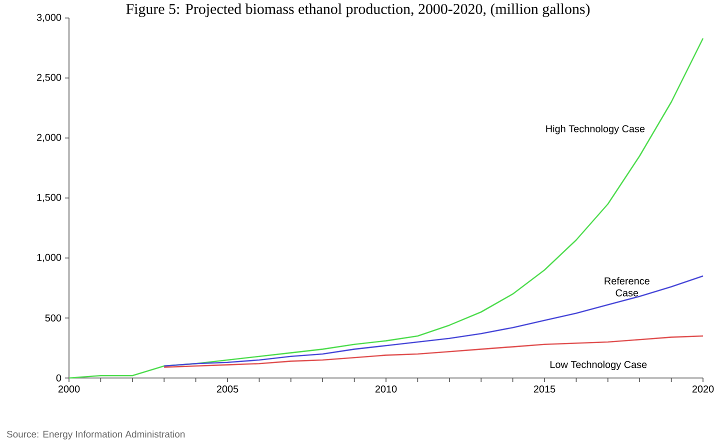  What do you see at coordinates (598, 365) in the screenshot?
I see `series-label: Low Technology Case` at bounding box center [598, 365].